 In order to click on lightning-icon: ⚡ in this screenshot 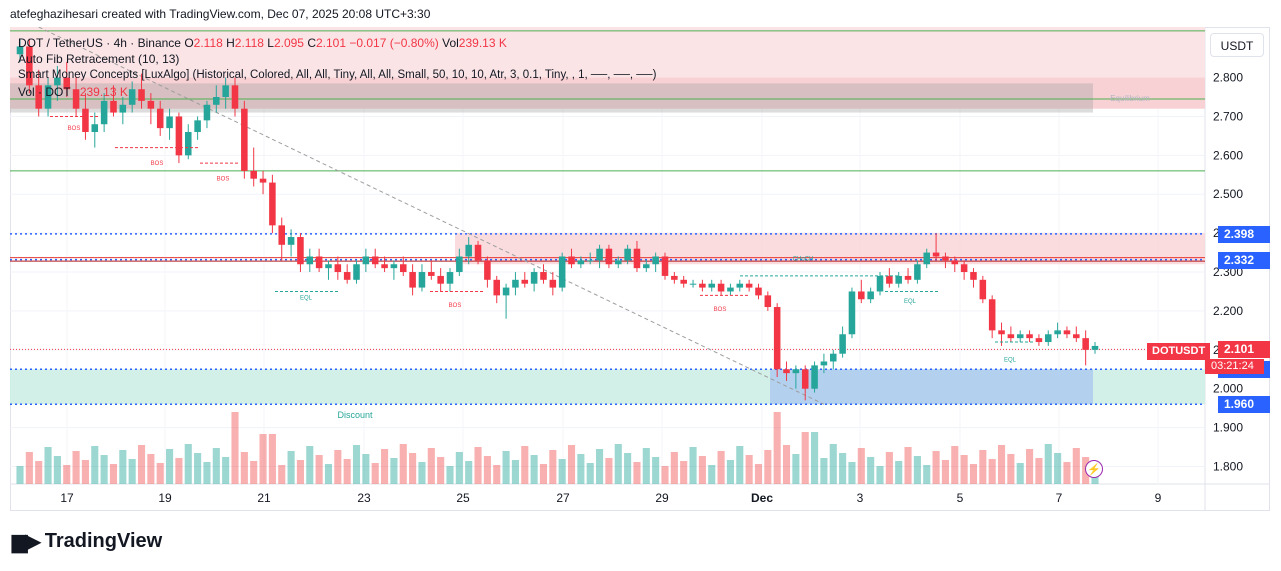, I will do `click(1094, 469)`.